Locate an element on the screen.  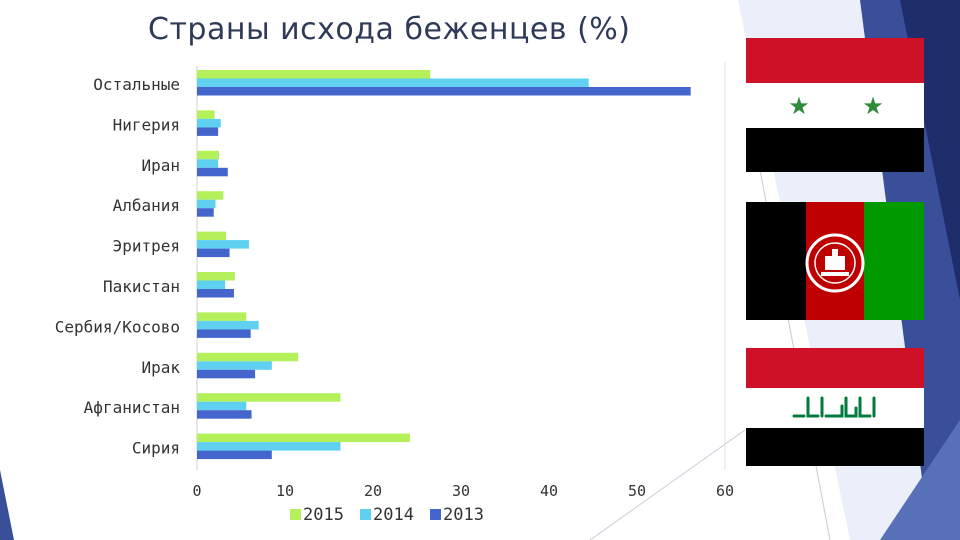
slide-title: Страны исхода беженцев (%) is located at coordinates (389, 29).